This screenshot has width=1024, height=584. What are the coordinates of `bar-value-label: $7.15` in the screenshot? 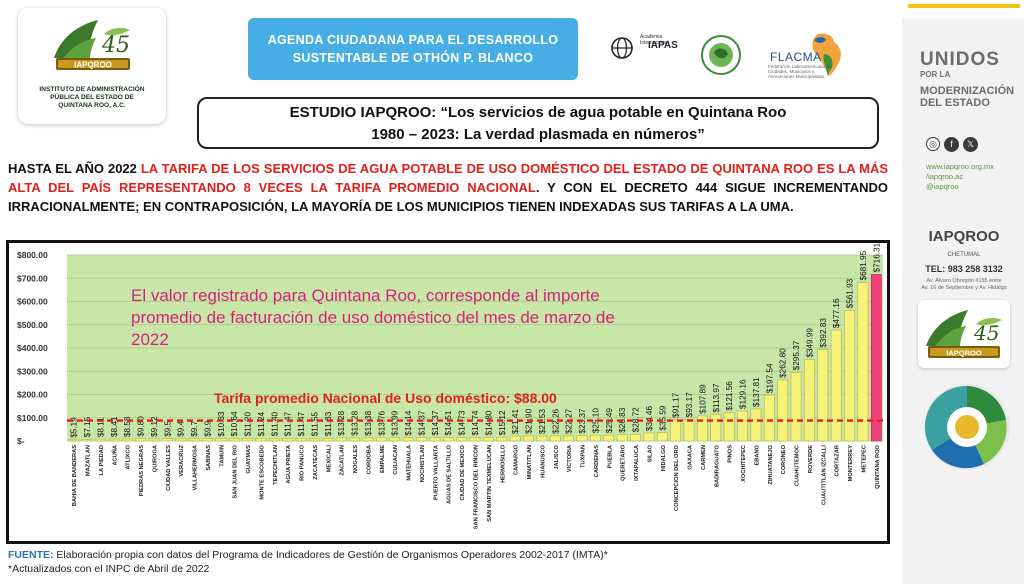 It's located at (87, 426).